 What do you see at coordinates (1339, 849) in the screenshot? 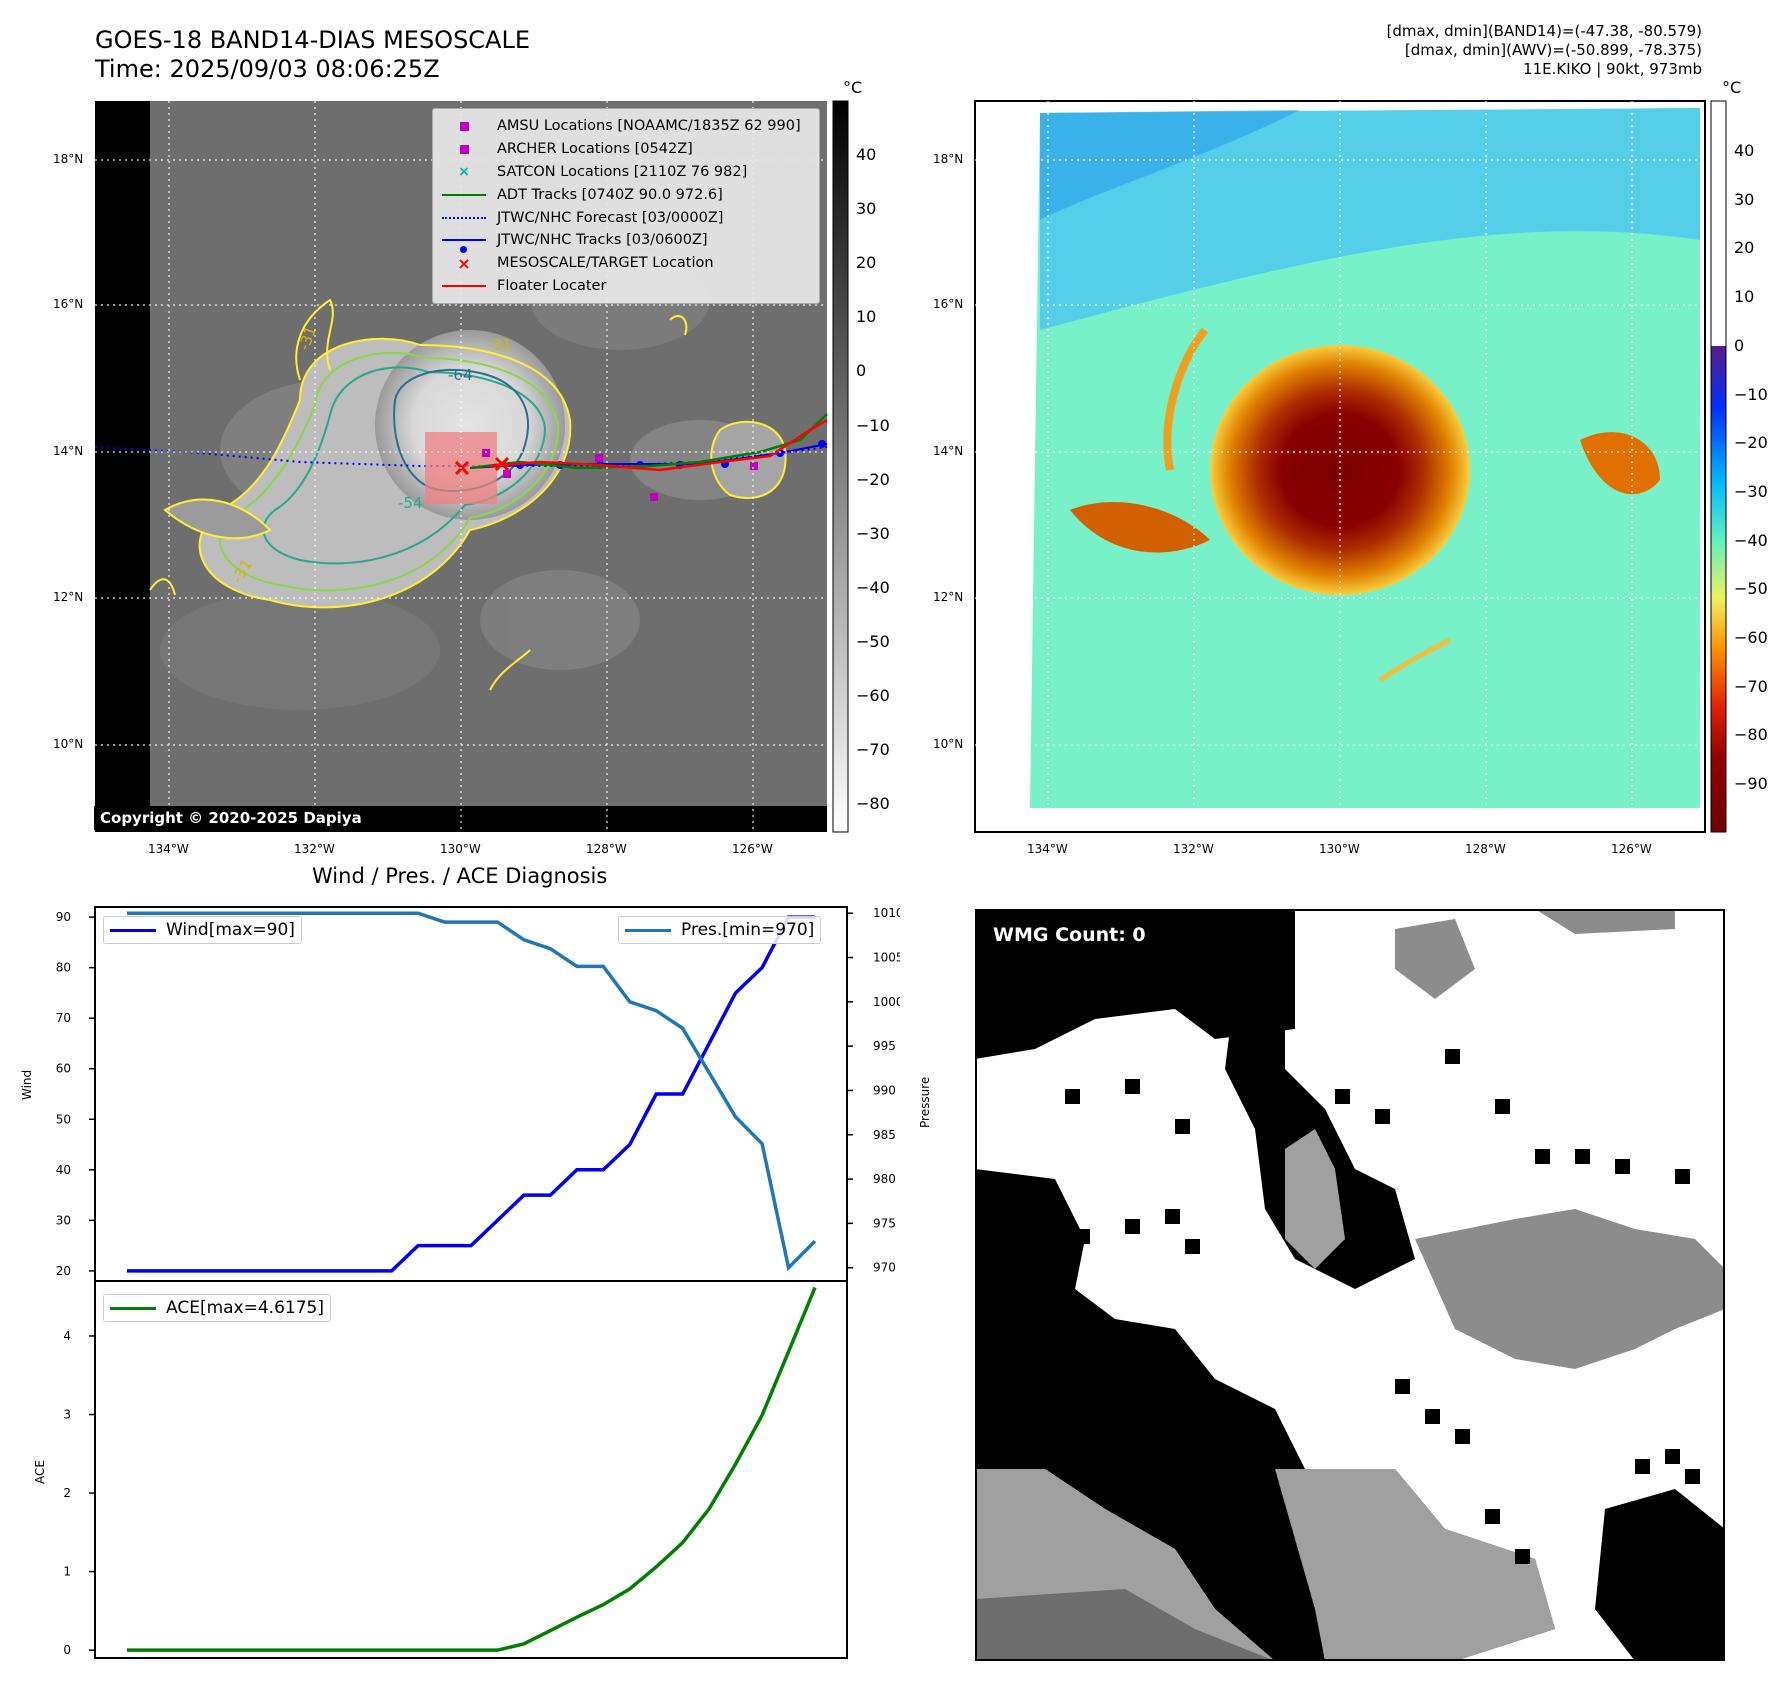
I see `awv-lon-130: 130°W` at bounding box center [1339, 849].